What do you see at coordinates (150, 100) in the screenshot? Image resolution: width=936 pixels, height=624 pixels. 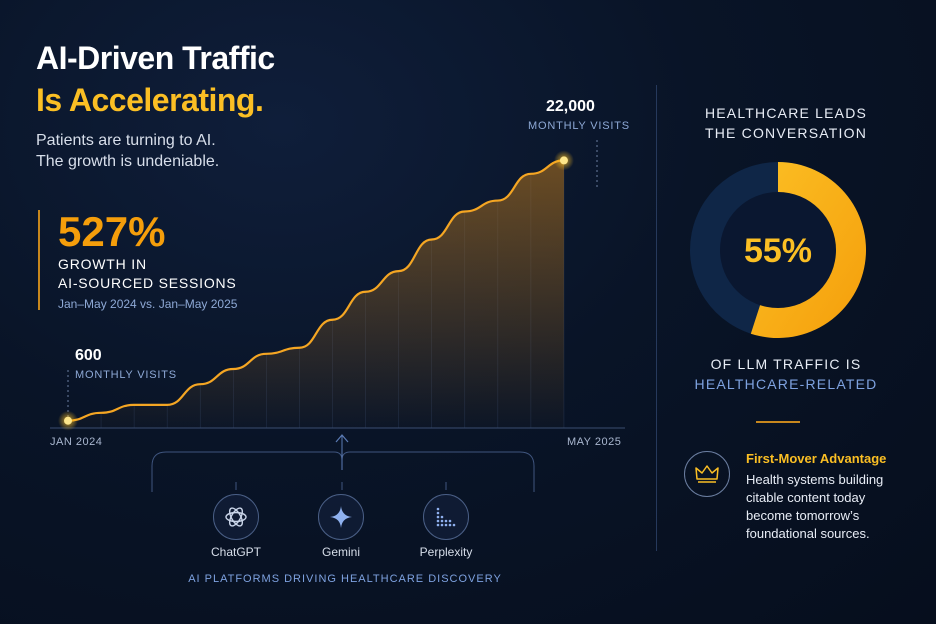 I see `headline-line-2: Is Accelerating.` at bounding box center [150, 100].